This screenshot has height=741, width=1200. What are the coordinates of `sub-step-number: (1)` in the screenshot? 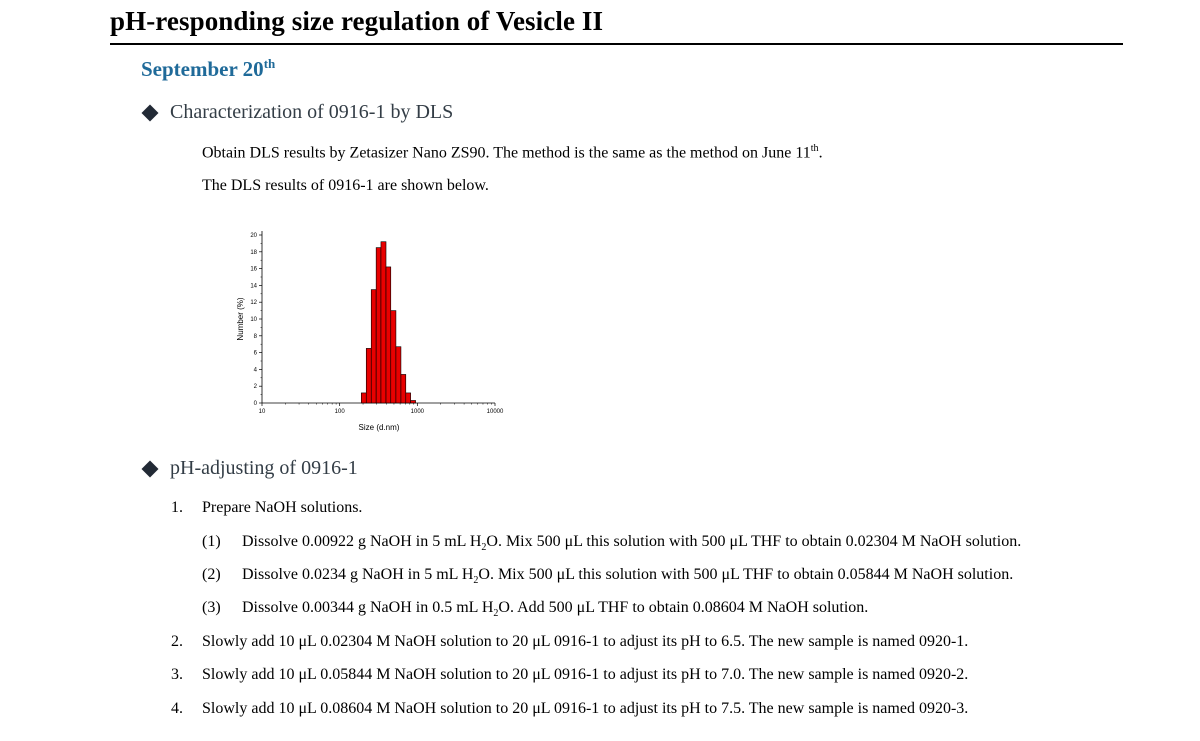 It's located at (211, 541).